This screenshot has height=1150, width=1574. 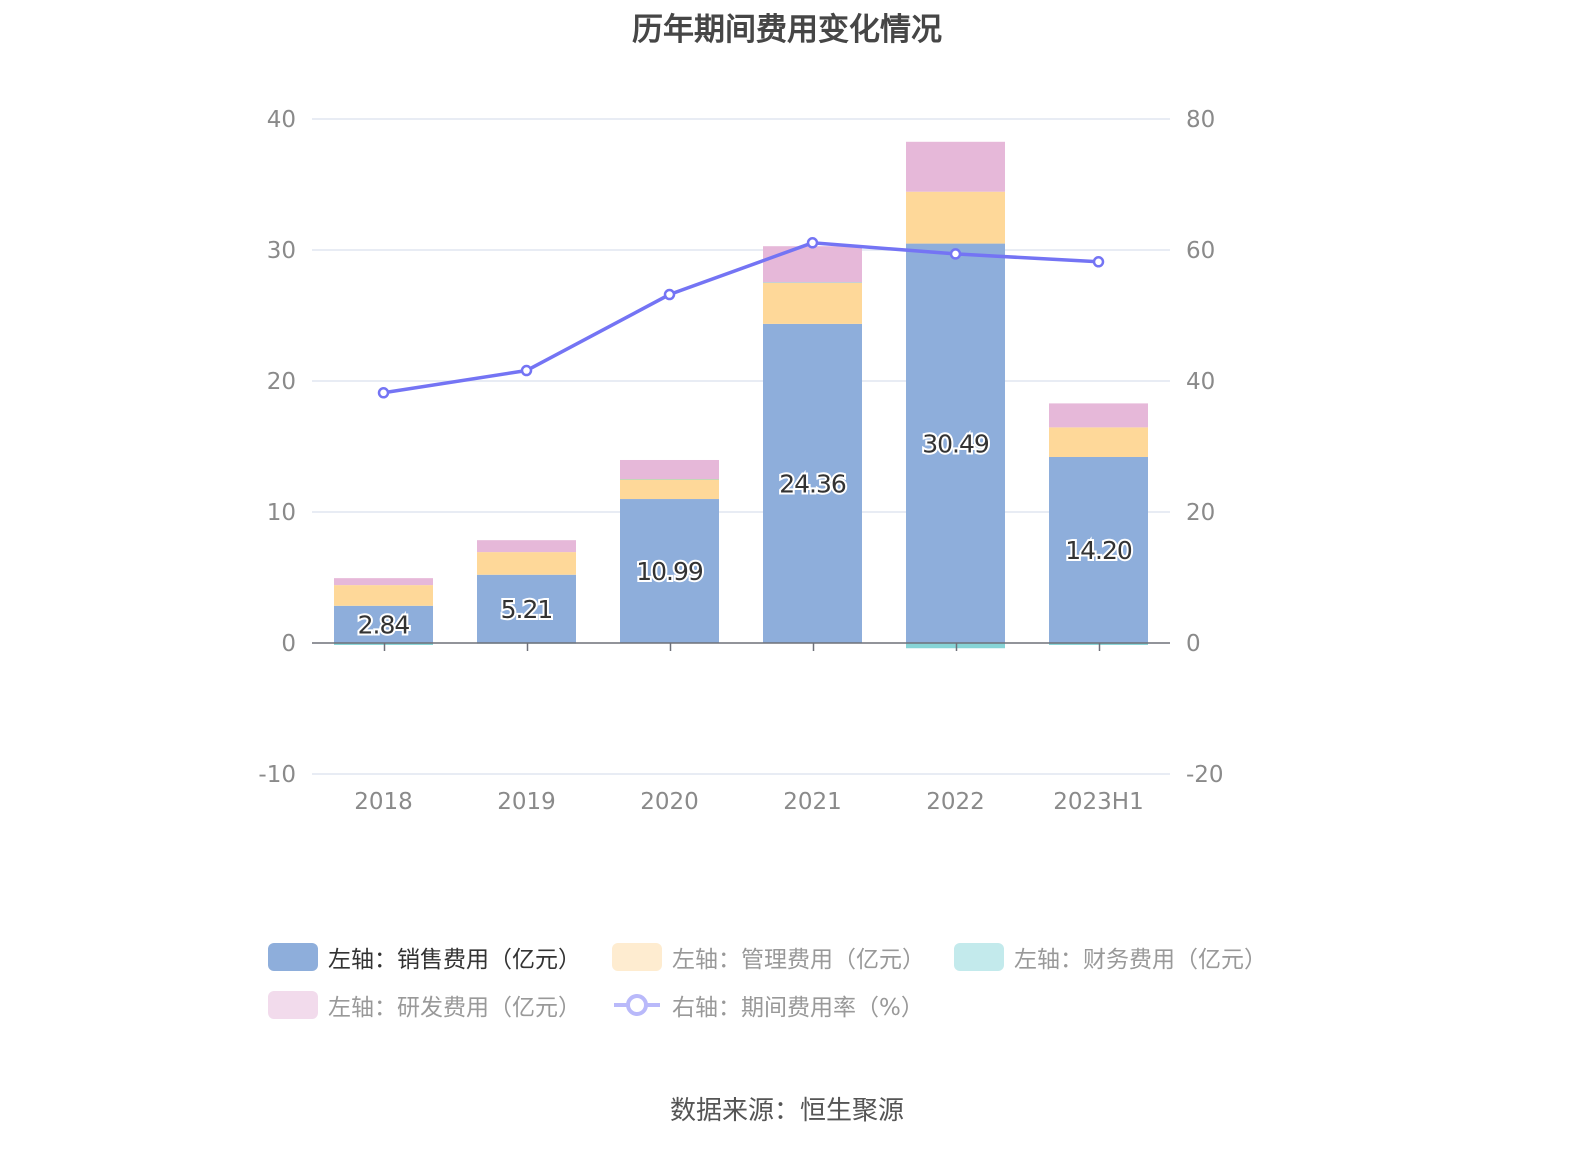 What do you see at coordinates (812, 802) in the screenshot?
I see `x-tick-label: 2021` at bounding box center [812, 802].